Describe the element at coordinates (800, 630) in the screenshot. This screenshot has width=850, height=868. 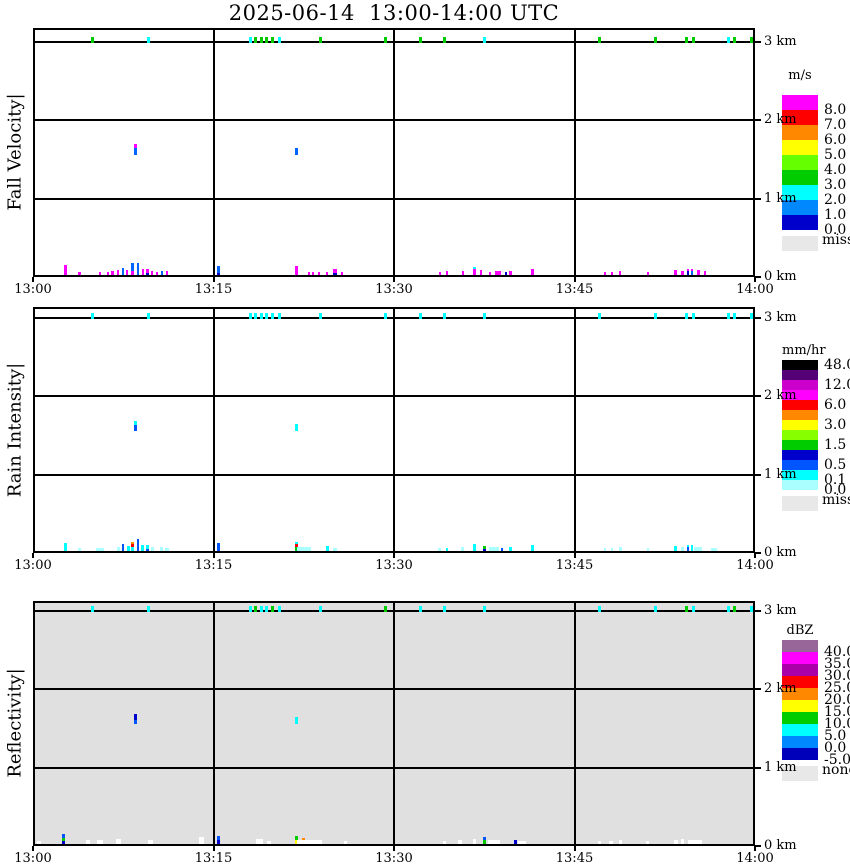
I see `colorbar-title-dbz: dBZ` at that location.